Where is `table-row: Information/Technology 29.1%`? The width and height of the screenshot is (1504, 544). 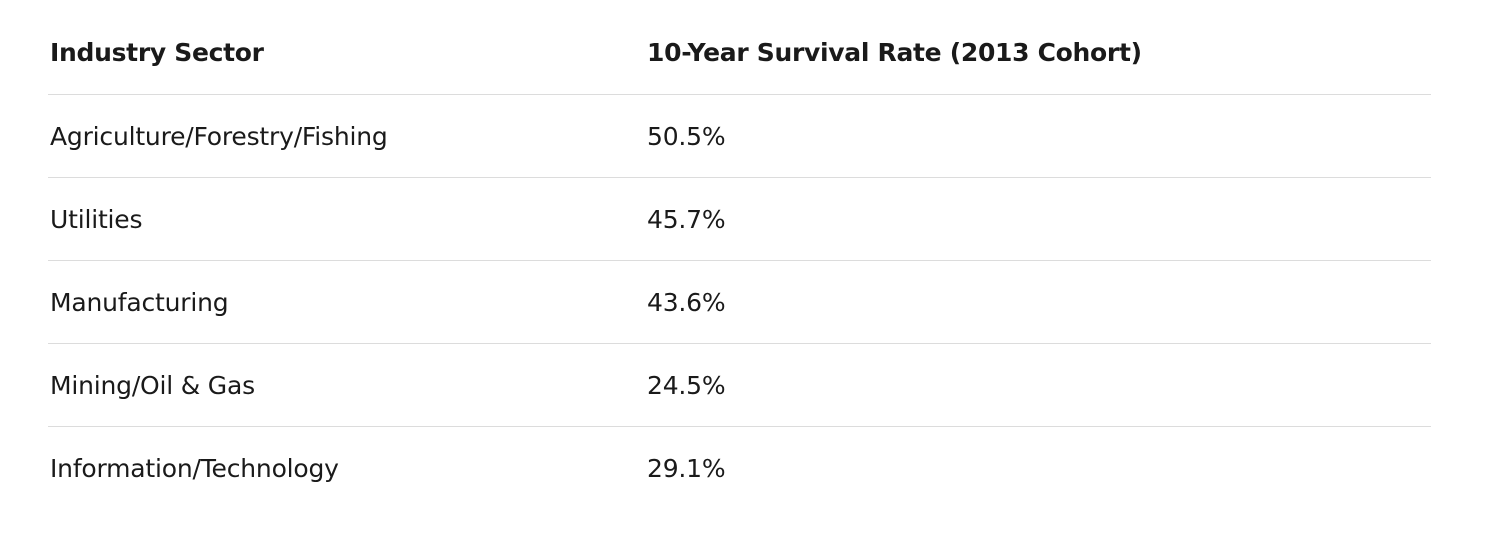 table-row: Information/Technology 29.1% is located at coordinates (739, 468).